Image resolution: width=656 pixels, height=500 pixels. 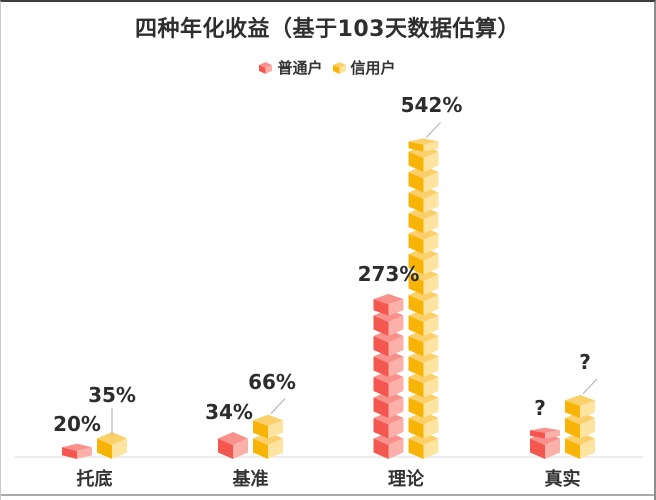 What do you see at coordinates (229, 412) in the screenshot?
I see `value-label-ordinary-1: 34%` at bounding box center [229, 412].